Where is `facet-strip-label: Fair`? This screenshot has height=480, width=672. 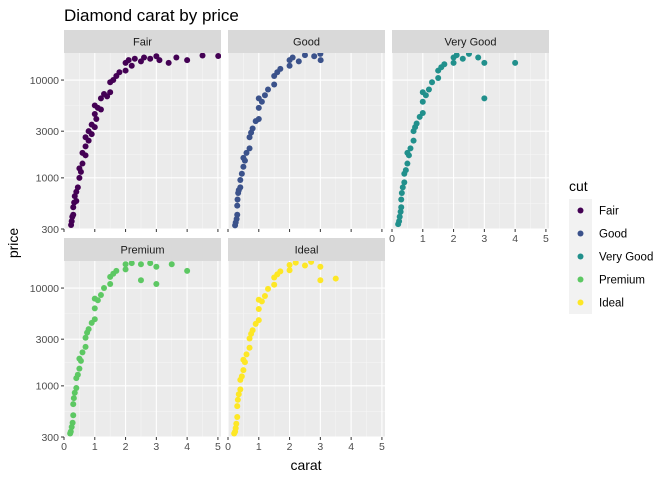
facet-strip-label: Fair is located at coordinates (142, 43).